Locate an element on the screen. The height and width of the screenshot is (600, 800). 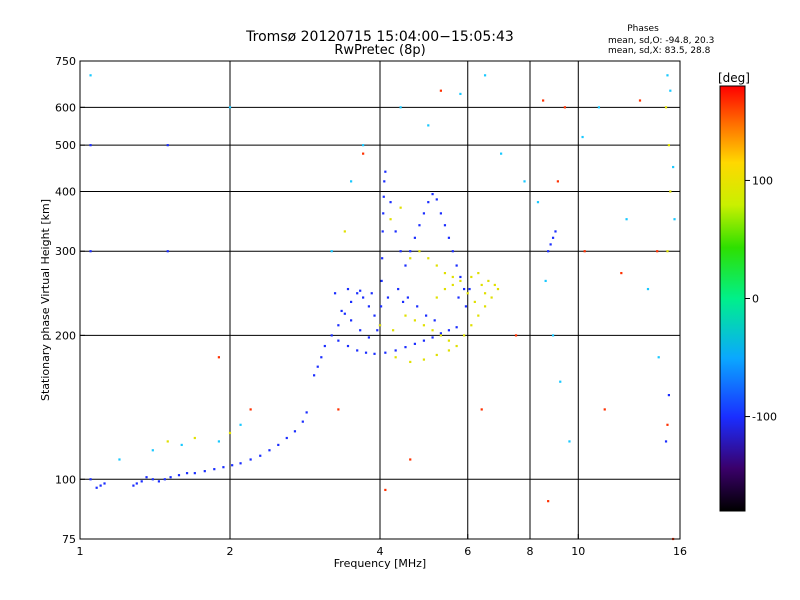
y-tick-label: 400 is located at coordinates (65, 191).